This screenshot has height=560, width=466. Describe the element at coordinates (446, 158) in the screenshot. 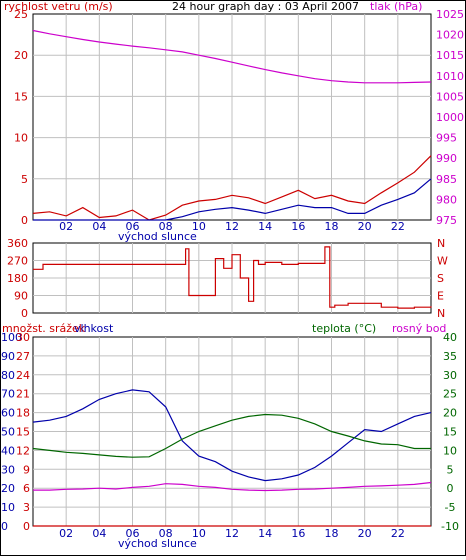

I see `pressure-tick-label: 990` at that location.